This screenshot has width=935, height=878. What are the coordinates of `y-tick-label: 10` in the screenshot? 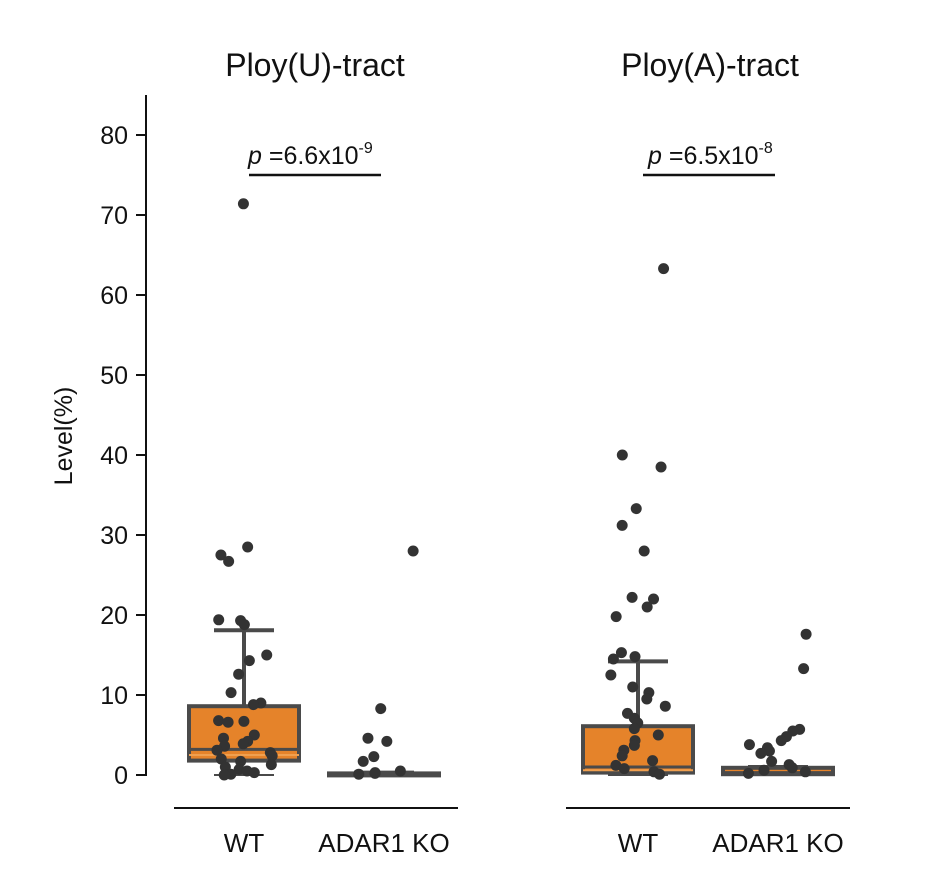 It's located at (114, 696).